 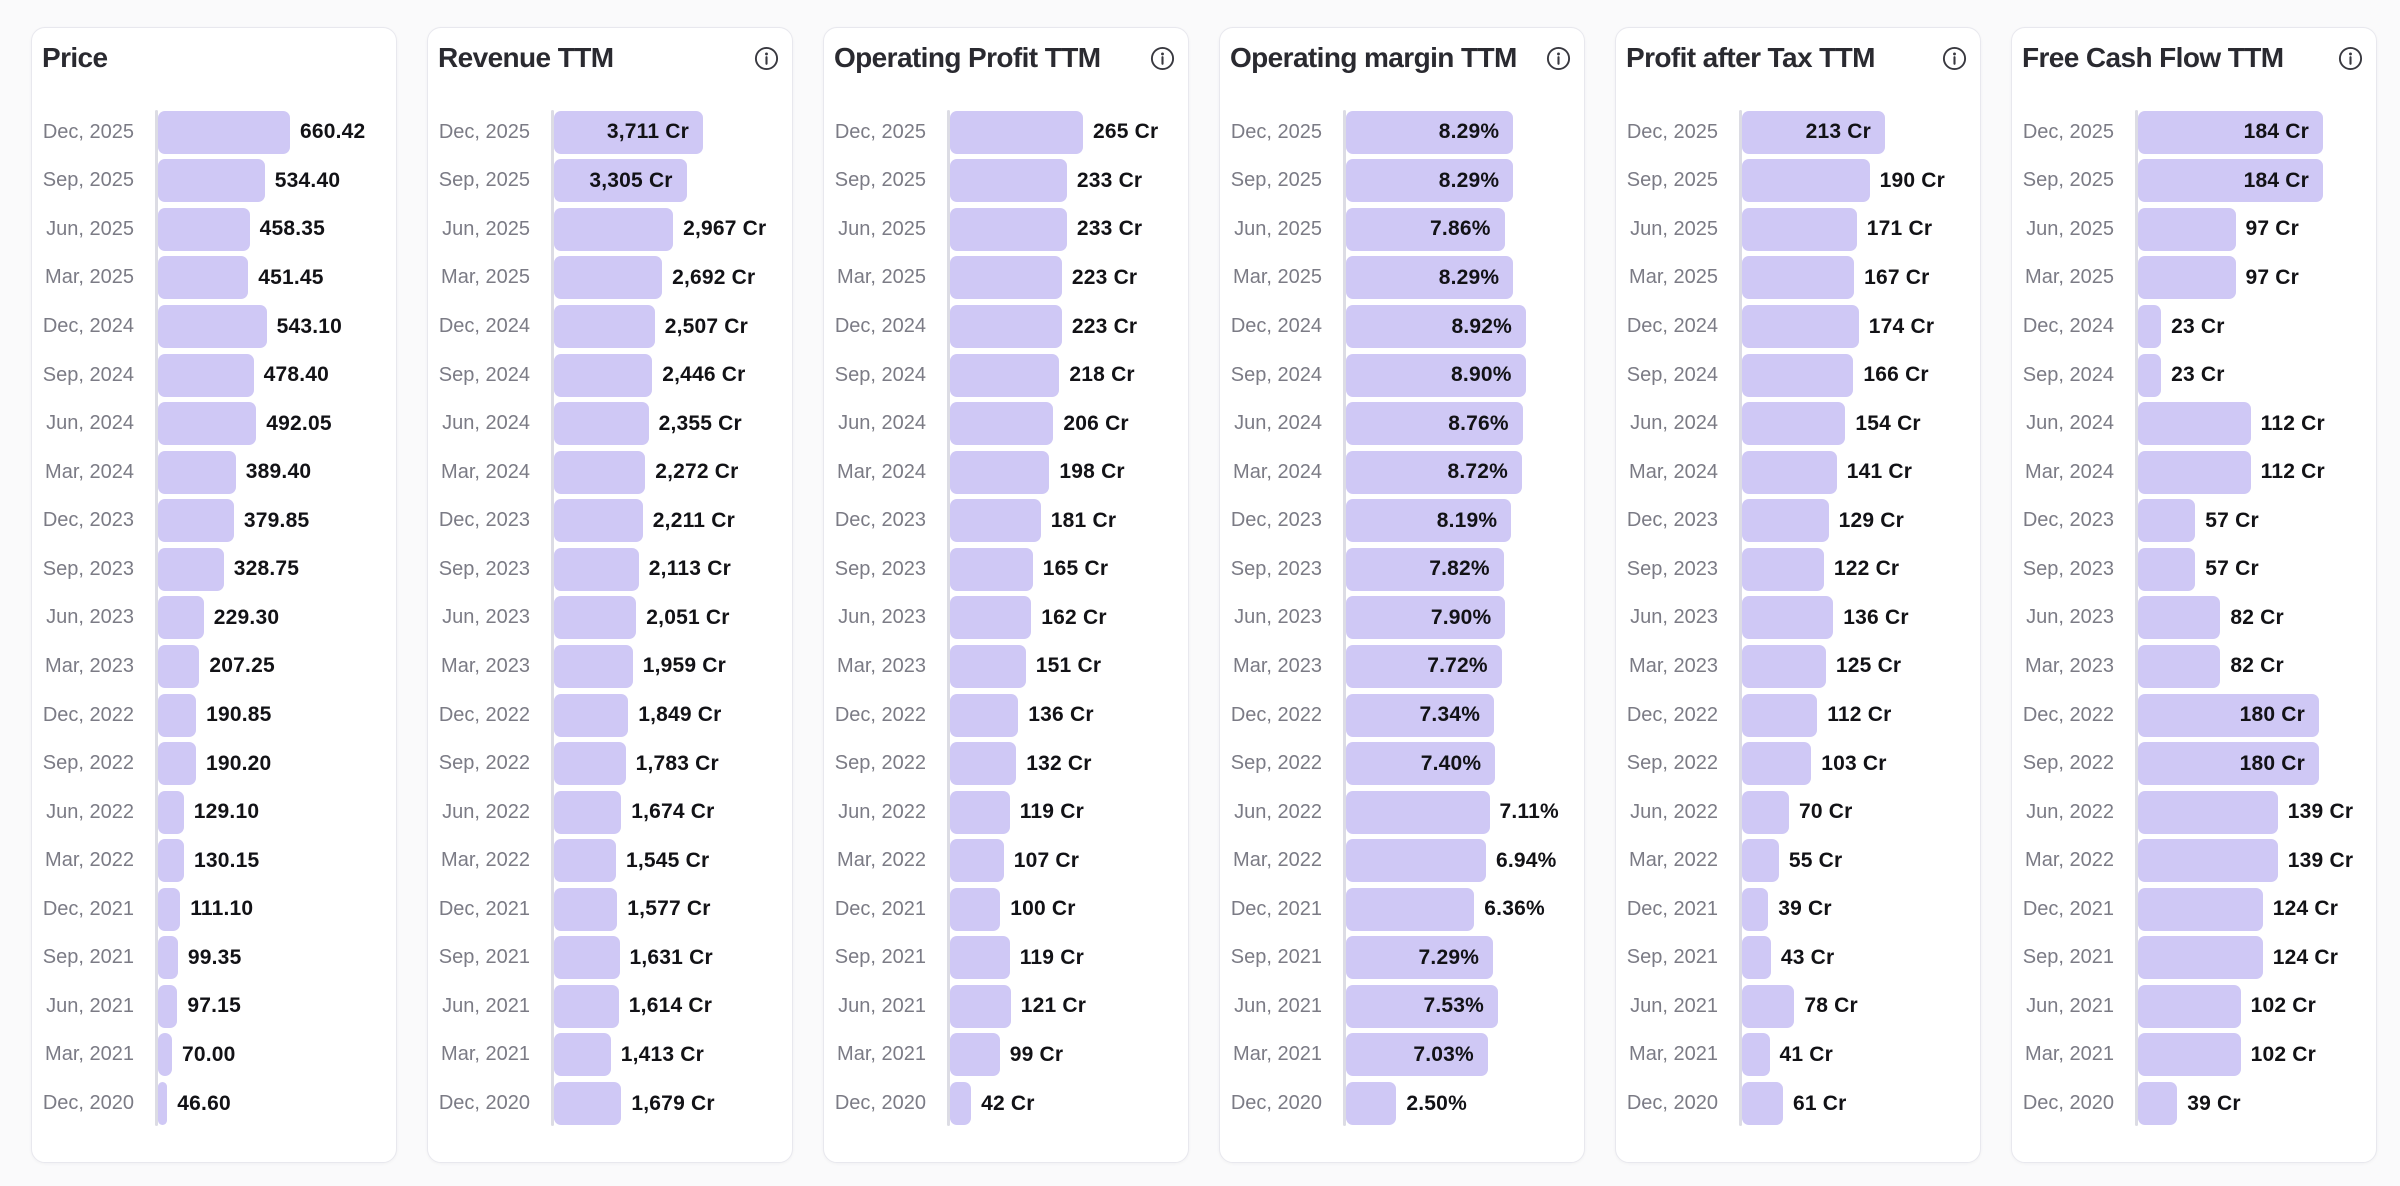 I want to click on bar-track: 2,051 Cr, so click(x=673, y=618).